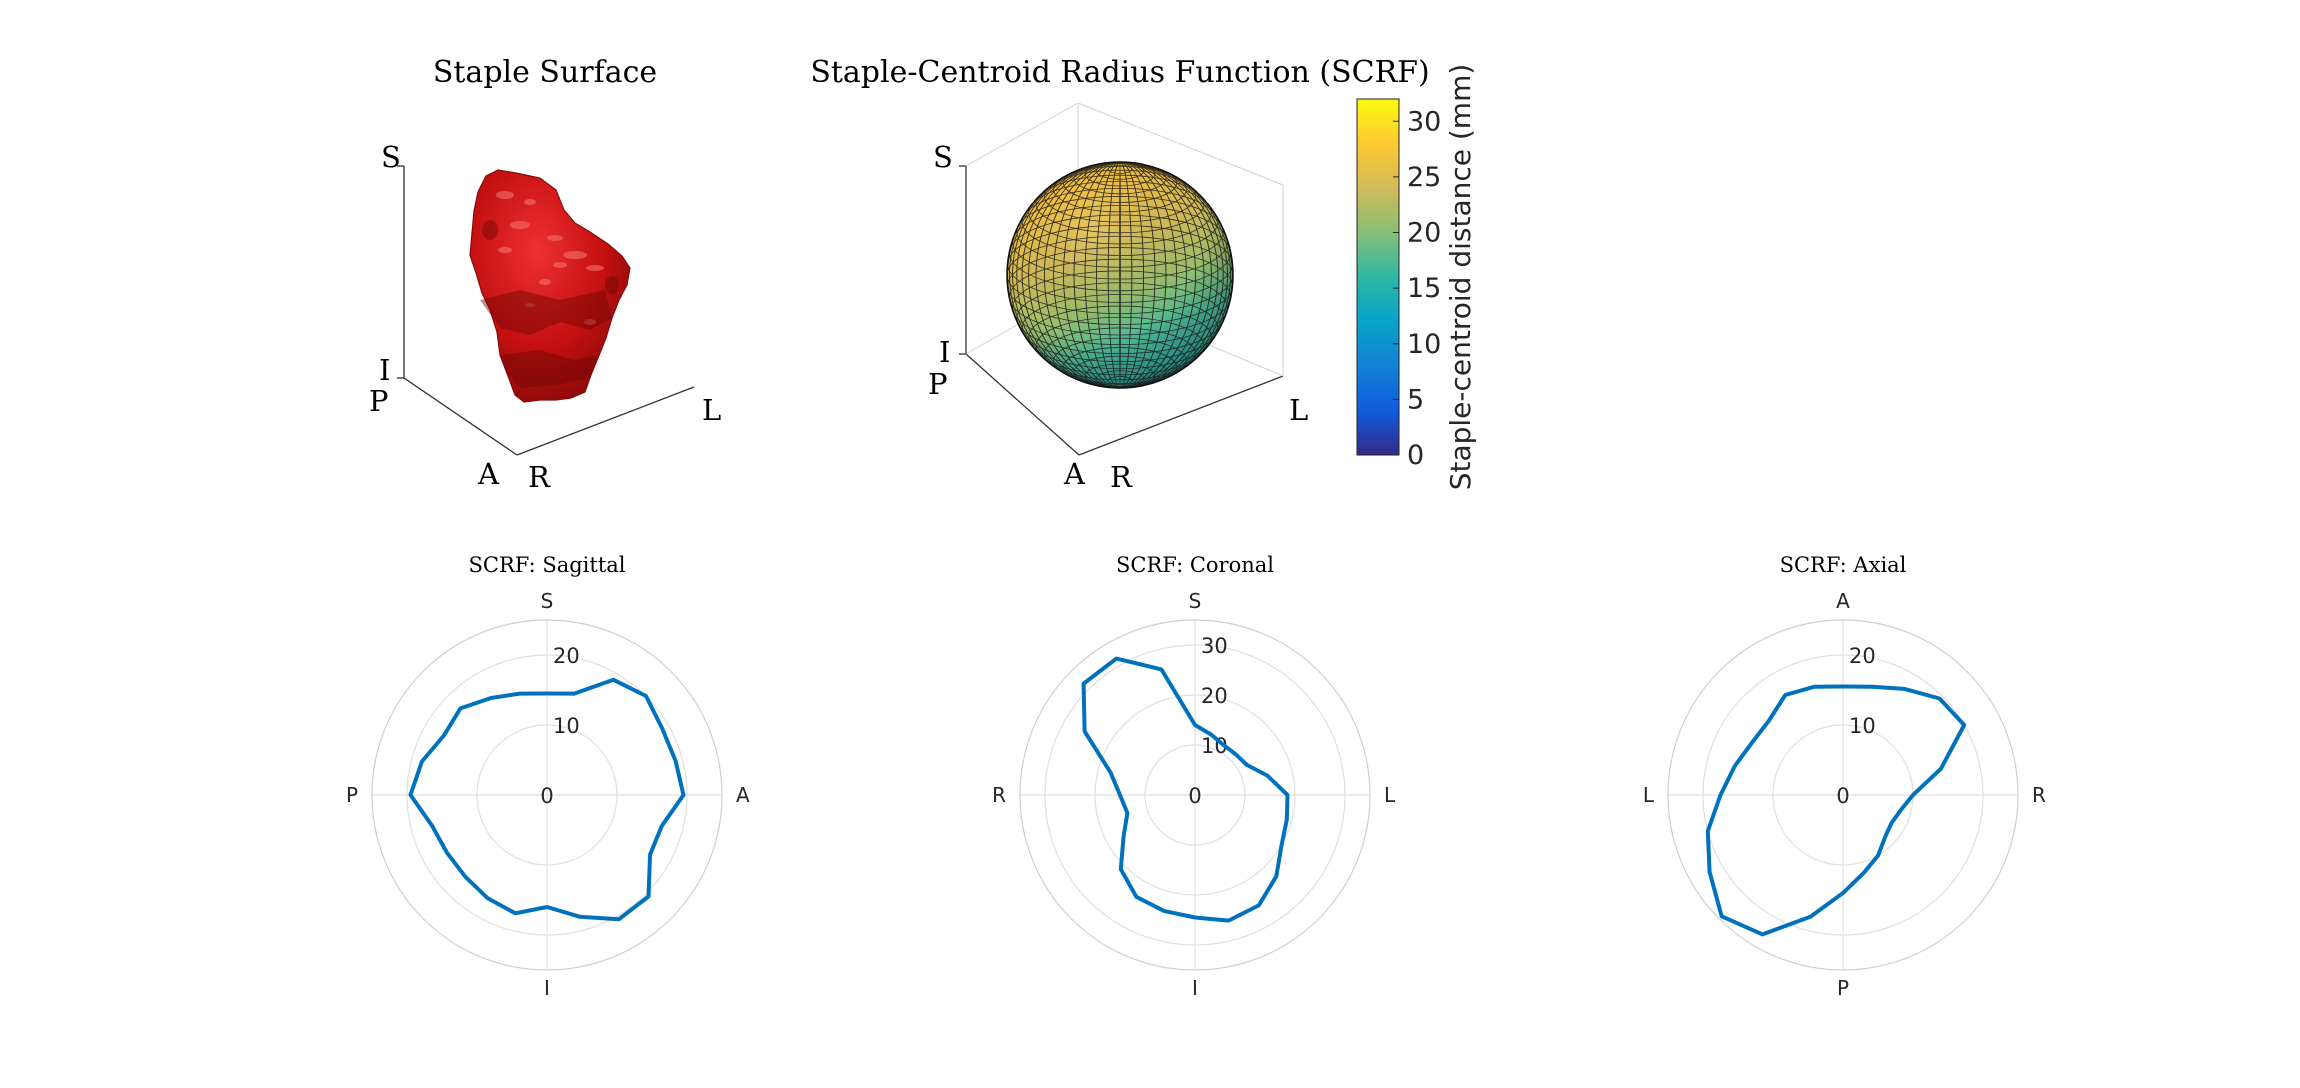  I want to click on sphere-axes-box, so click(1121, 310).